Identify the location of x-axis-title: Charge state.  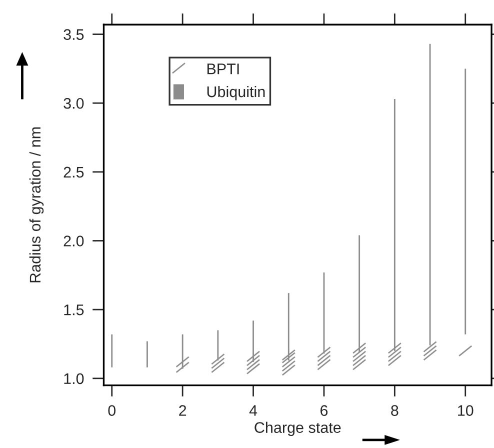
(297, 429).